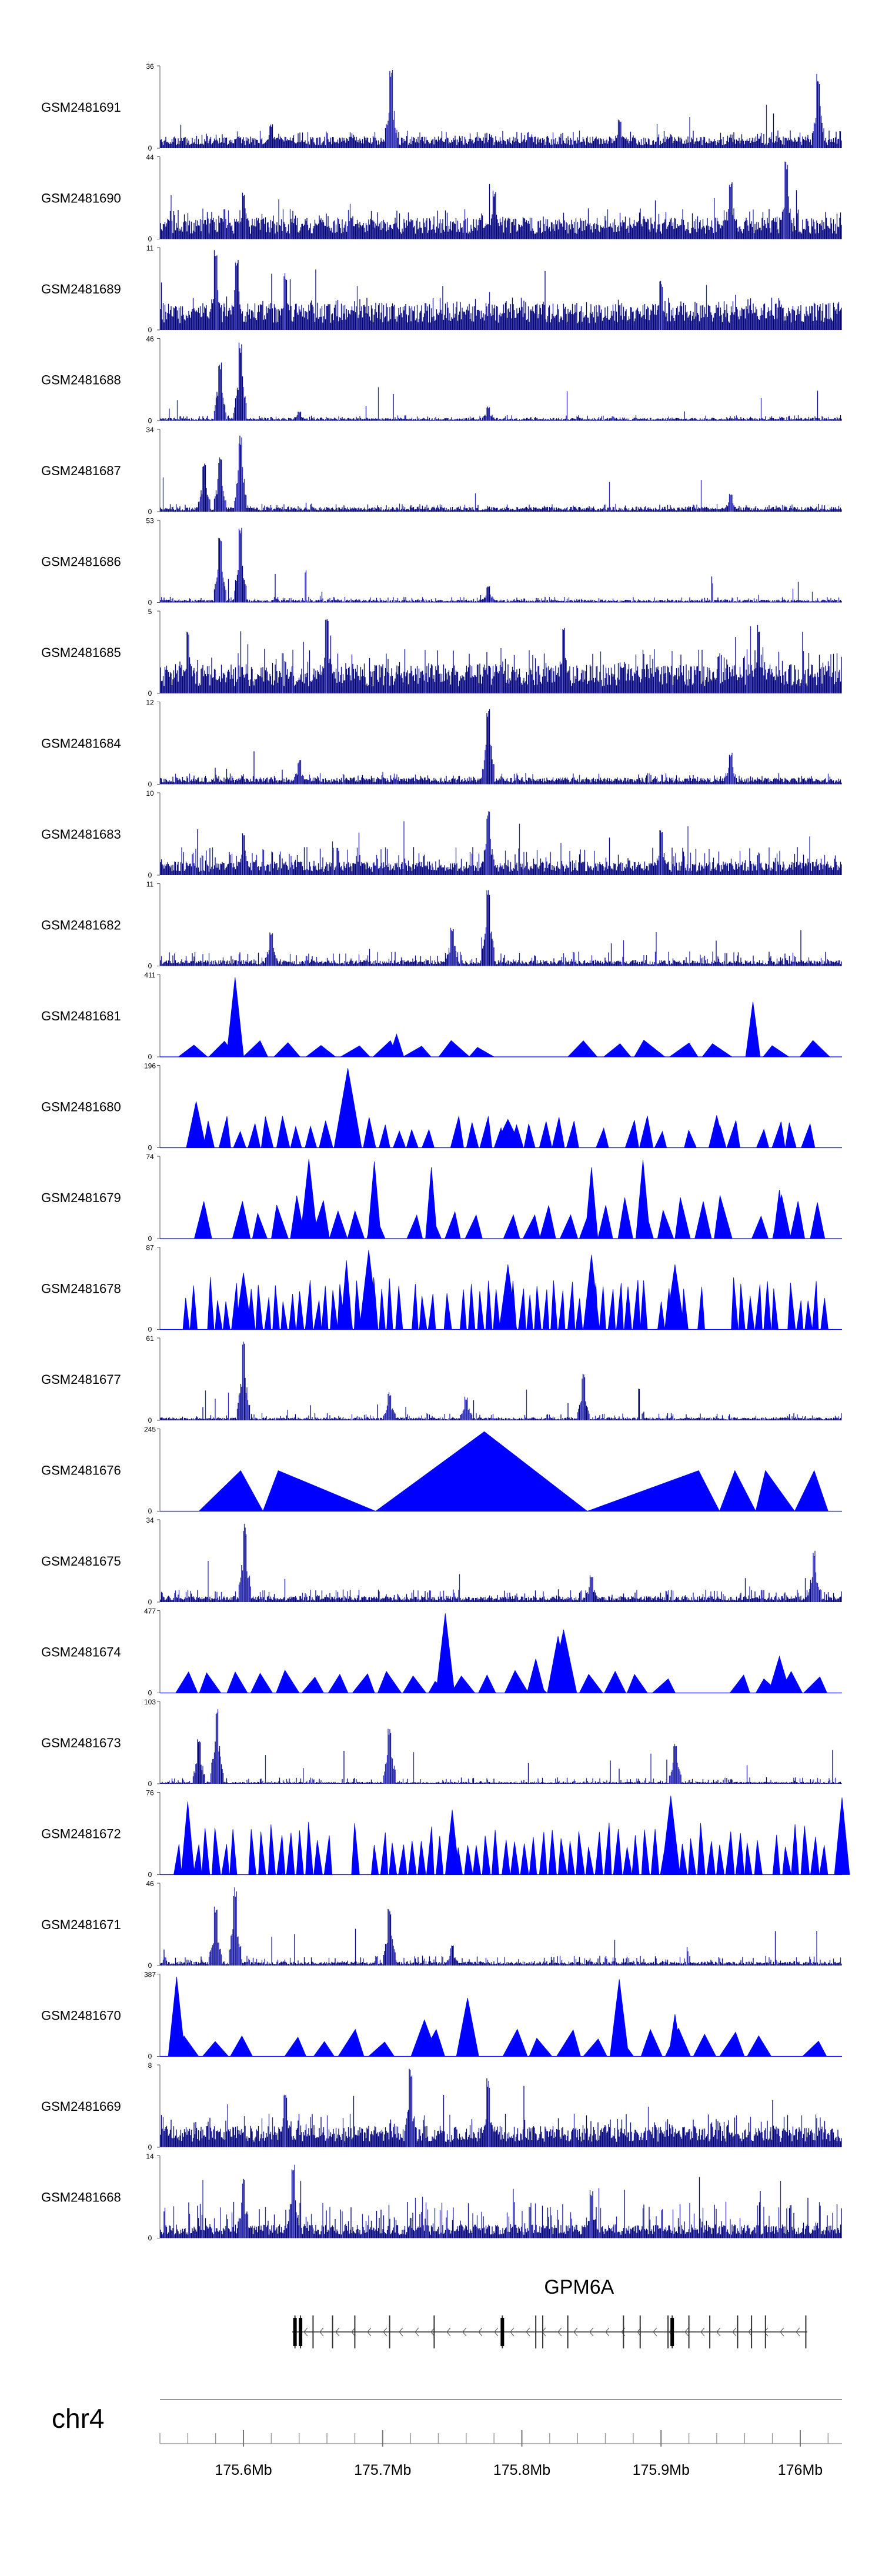  What do you see at coordinates (81, 470) in the screenshot?
I see `track-label: GSM2481687` at bounding box center [81, 470].